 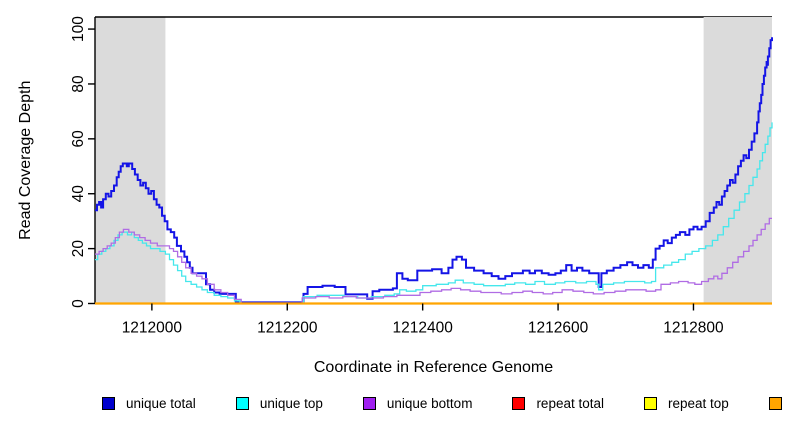 I want to click on legend-item-repeat-top: repeat top, so click(x=686, y=403).